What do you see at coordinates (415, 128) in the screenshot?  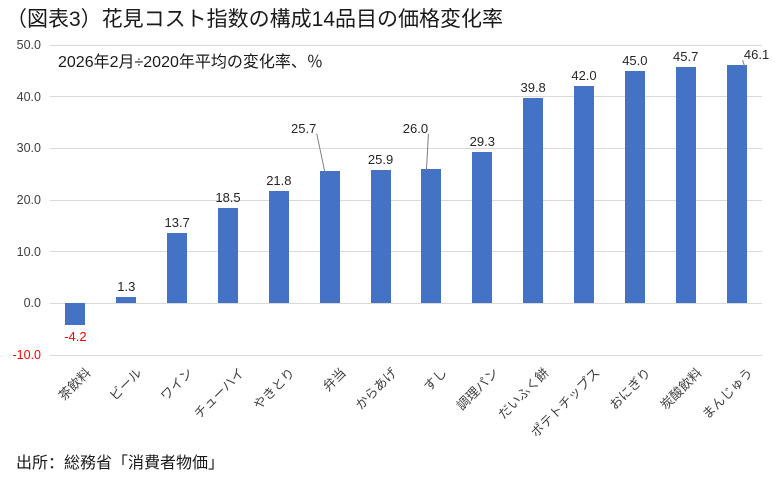 I see `bar-value-label: 26.0` at bounding box center [415, 128].